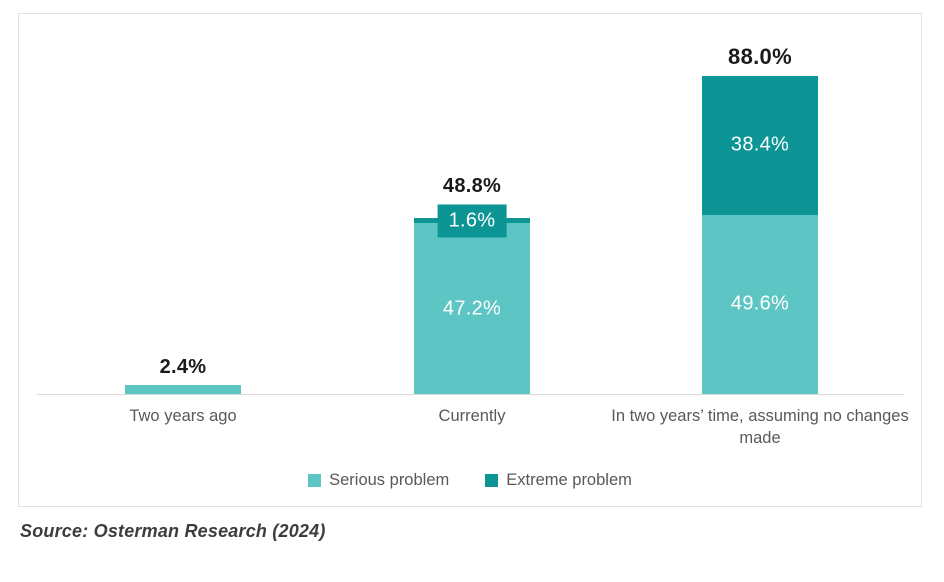  I want to click on legend-item: Extreme problem, so click(558, 480).